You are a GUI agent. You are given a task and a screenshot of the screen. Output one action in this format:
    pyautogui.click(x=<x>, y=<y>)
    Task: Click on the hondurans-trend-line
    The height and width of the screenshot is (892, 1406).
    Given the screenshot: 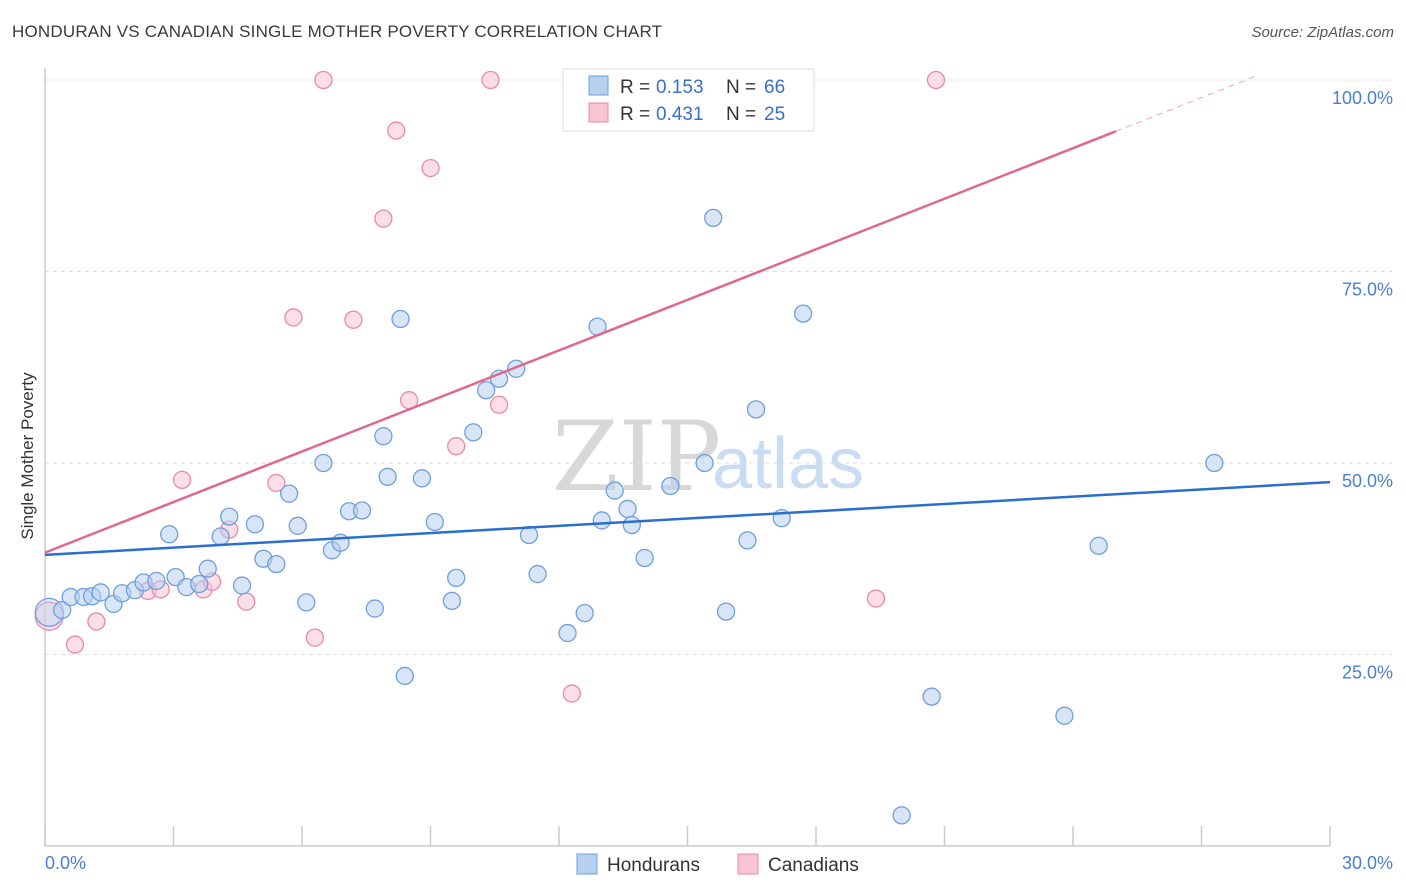 What is the action you would take?
    pyautogui.click(x=687, y=518)
    